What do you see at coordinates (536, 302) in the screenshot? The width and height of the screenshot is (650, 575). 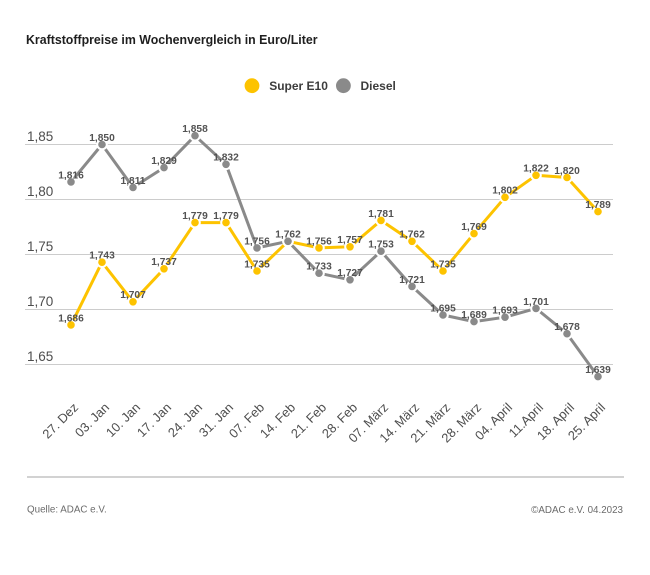 I see `svg-text: 1,701` at bounding box center [536, 302].